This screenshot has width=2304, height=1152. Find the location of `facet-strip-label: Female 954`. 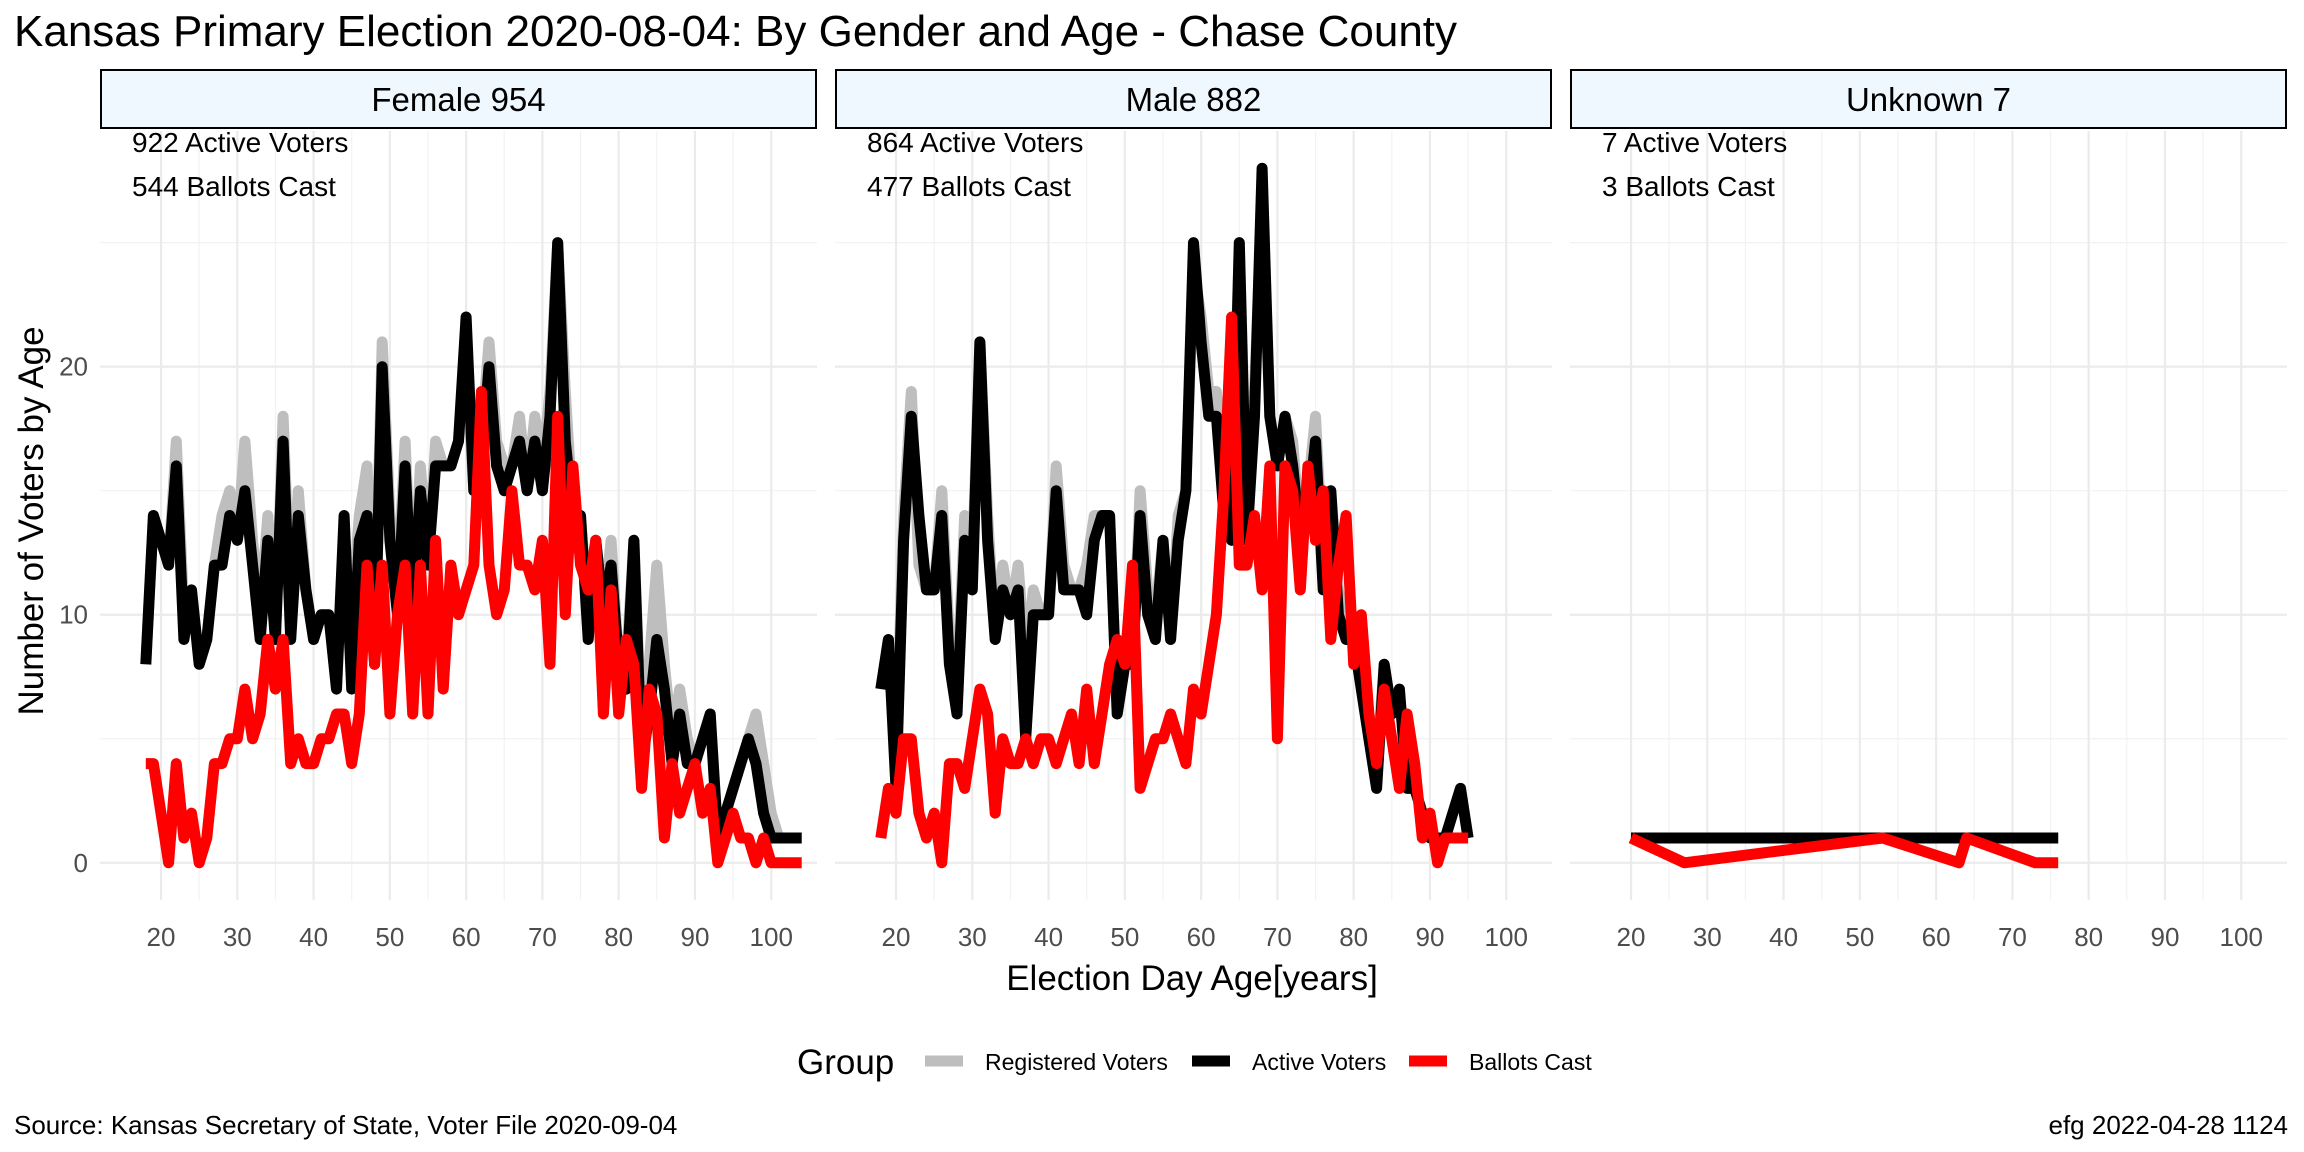

facet-strip-label: Female 954 is located at coordinates (458, 99).